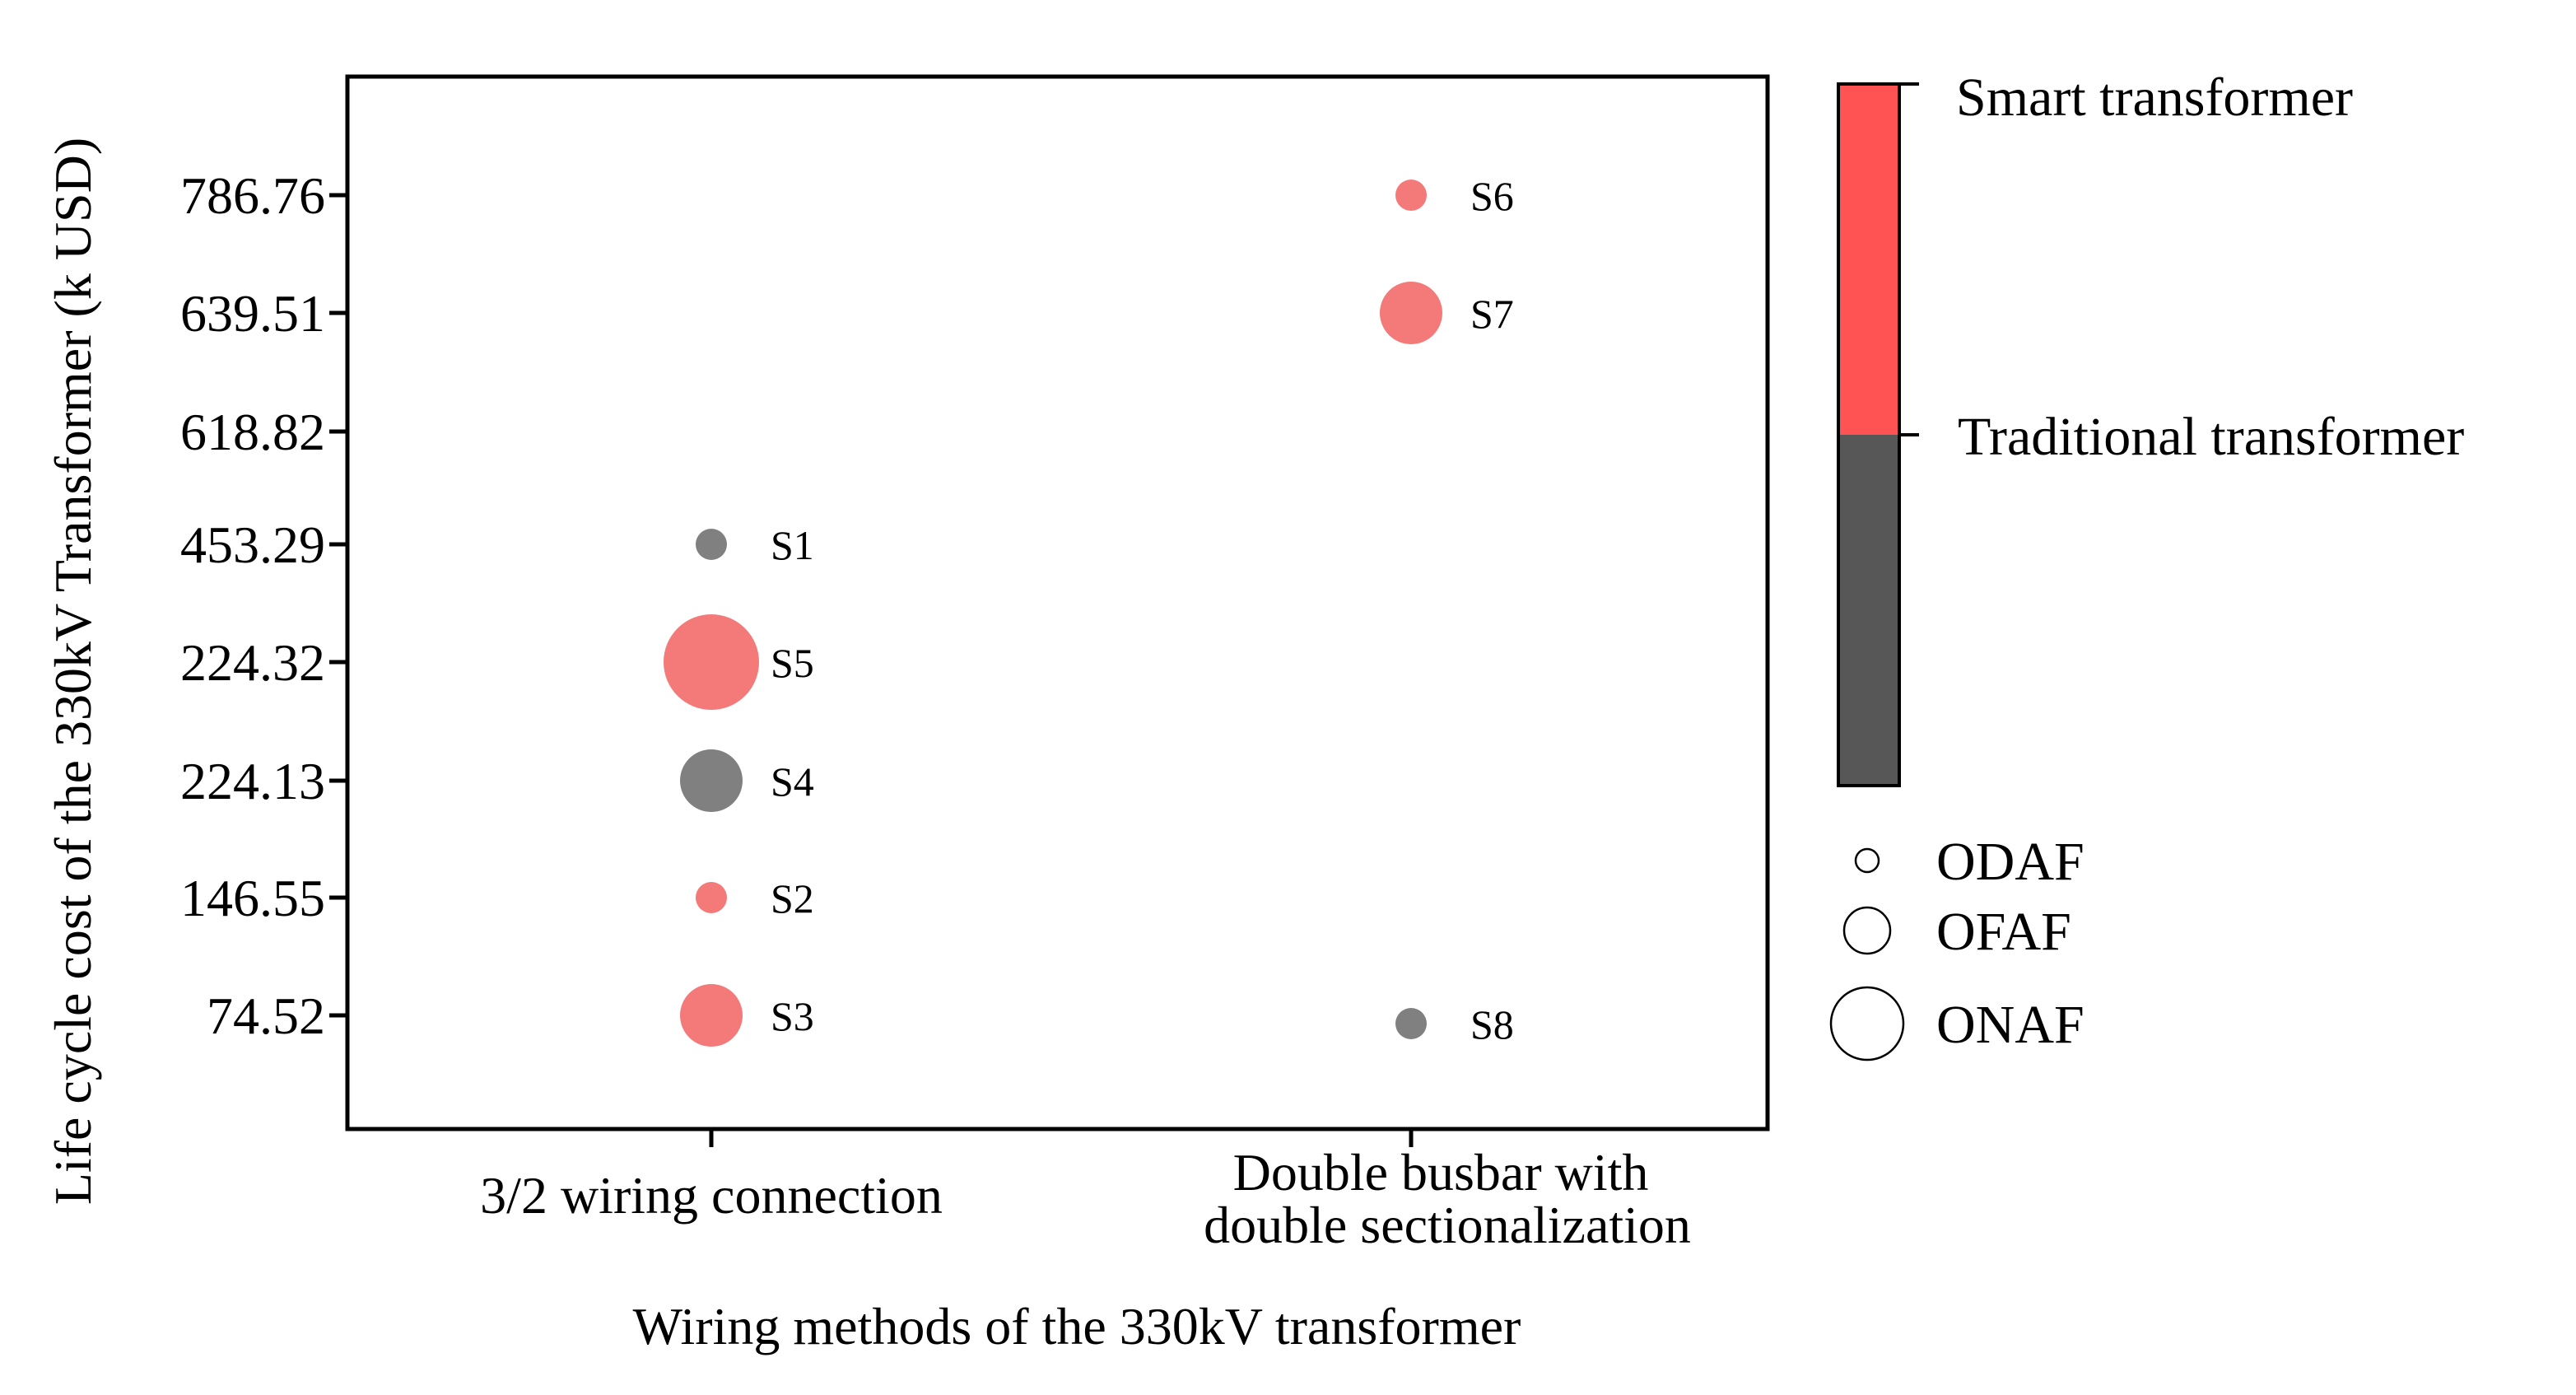  Describe the element at coordinates (1868, 259) in the screenshot. I see `legend-swatch-smart` at that location.